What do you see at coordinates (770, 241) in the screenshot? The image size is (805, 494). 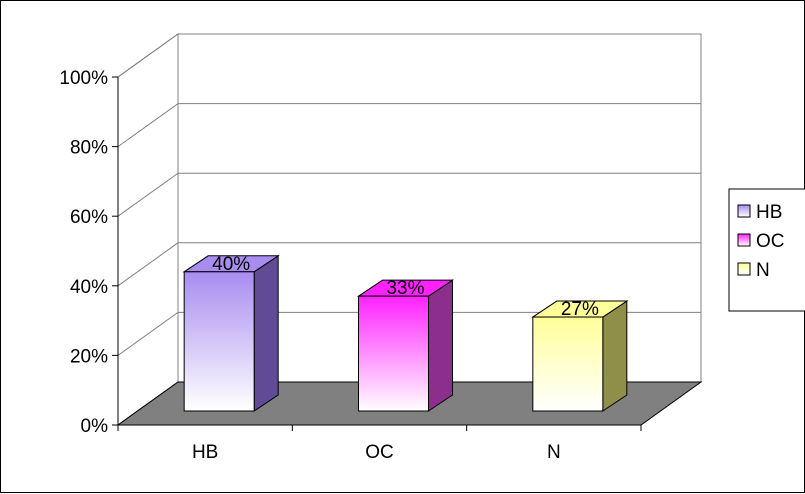 I see `legend-label-oc: OC` at bounding box center [770, 241].